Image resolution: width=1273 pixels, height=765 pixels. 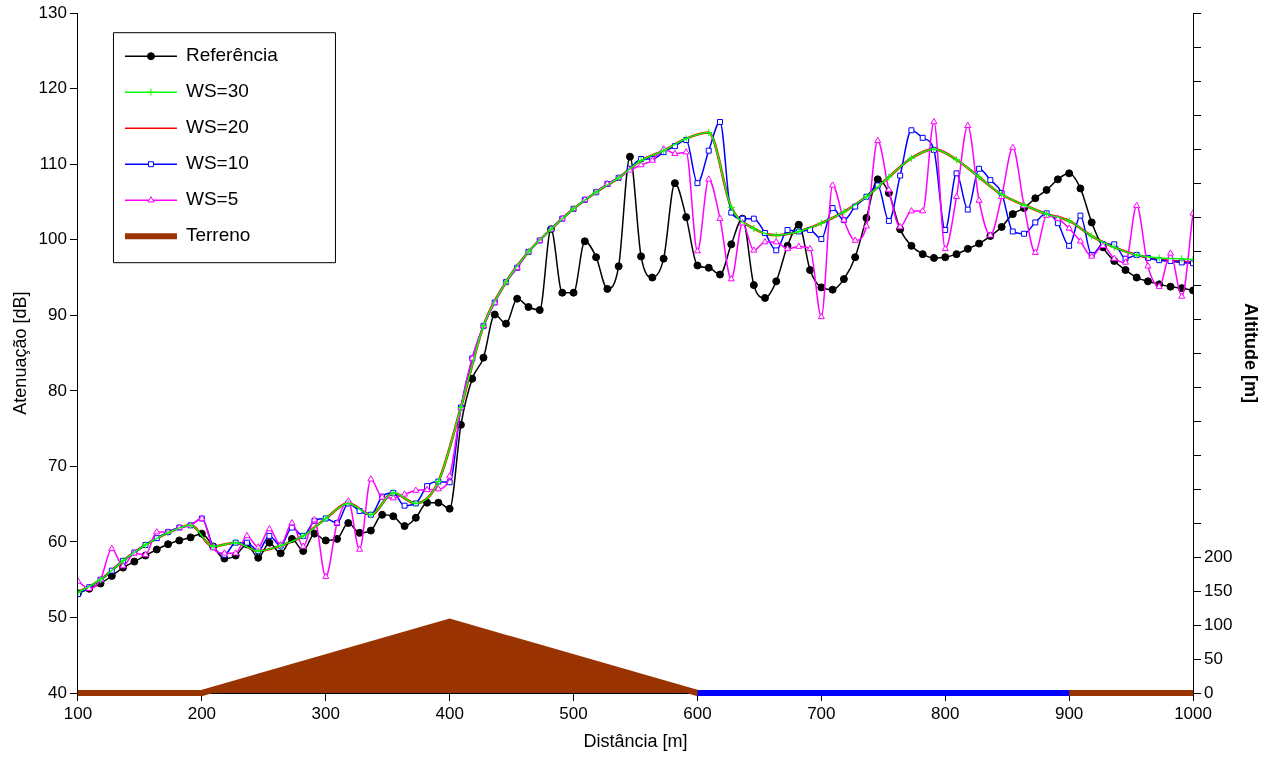 I want to click on y-tick-label: 100, so click(x=52, y=239).